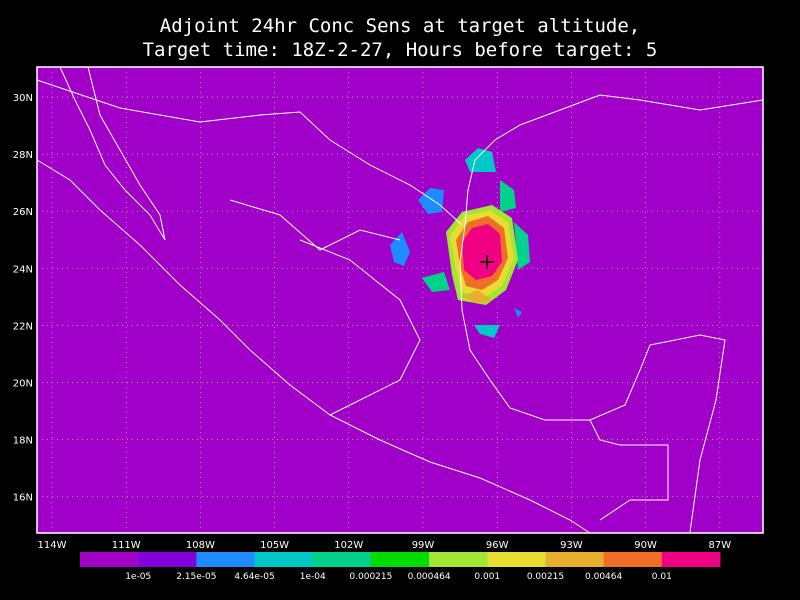 This screenshot has width=800, height=600. What do you see at coordinates (254, 577) in the screenshot?
I see `colorbar-label: 4.64e-05` at bounding box center [254, 577].